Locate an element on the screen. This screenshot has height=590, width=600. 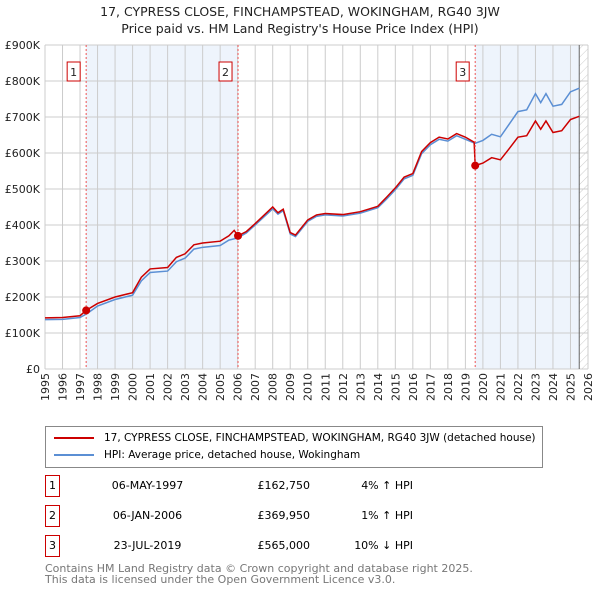
y-tick-label: £400K is located at coordinates (23, 225).